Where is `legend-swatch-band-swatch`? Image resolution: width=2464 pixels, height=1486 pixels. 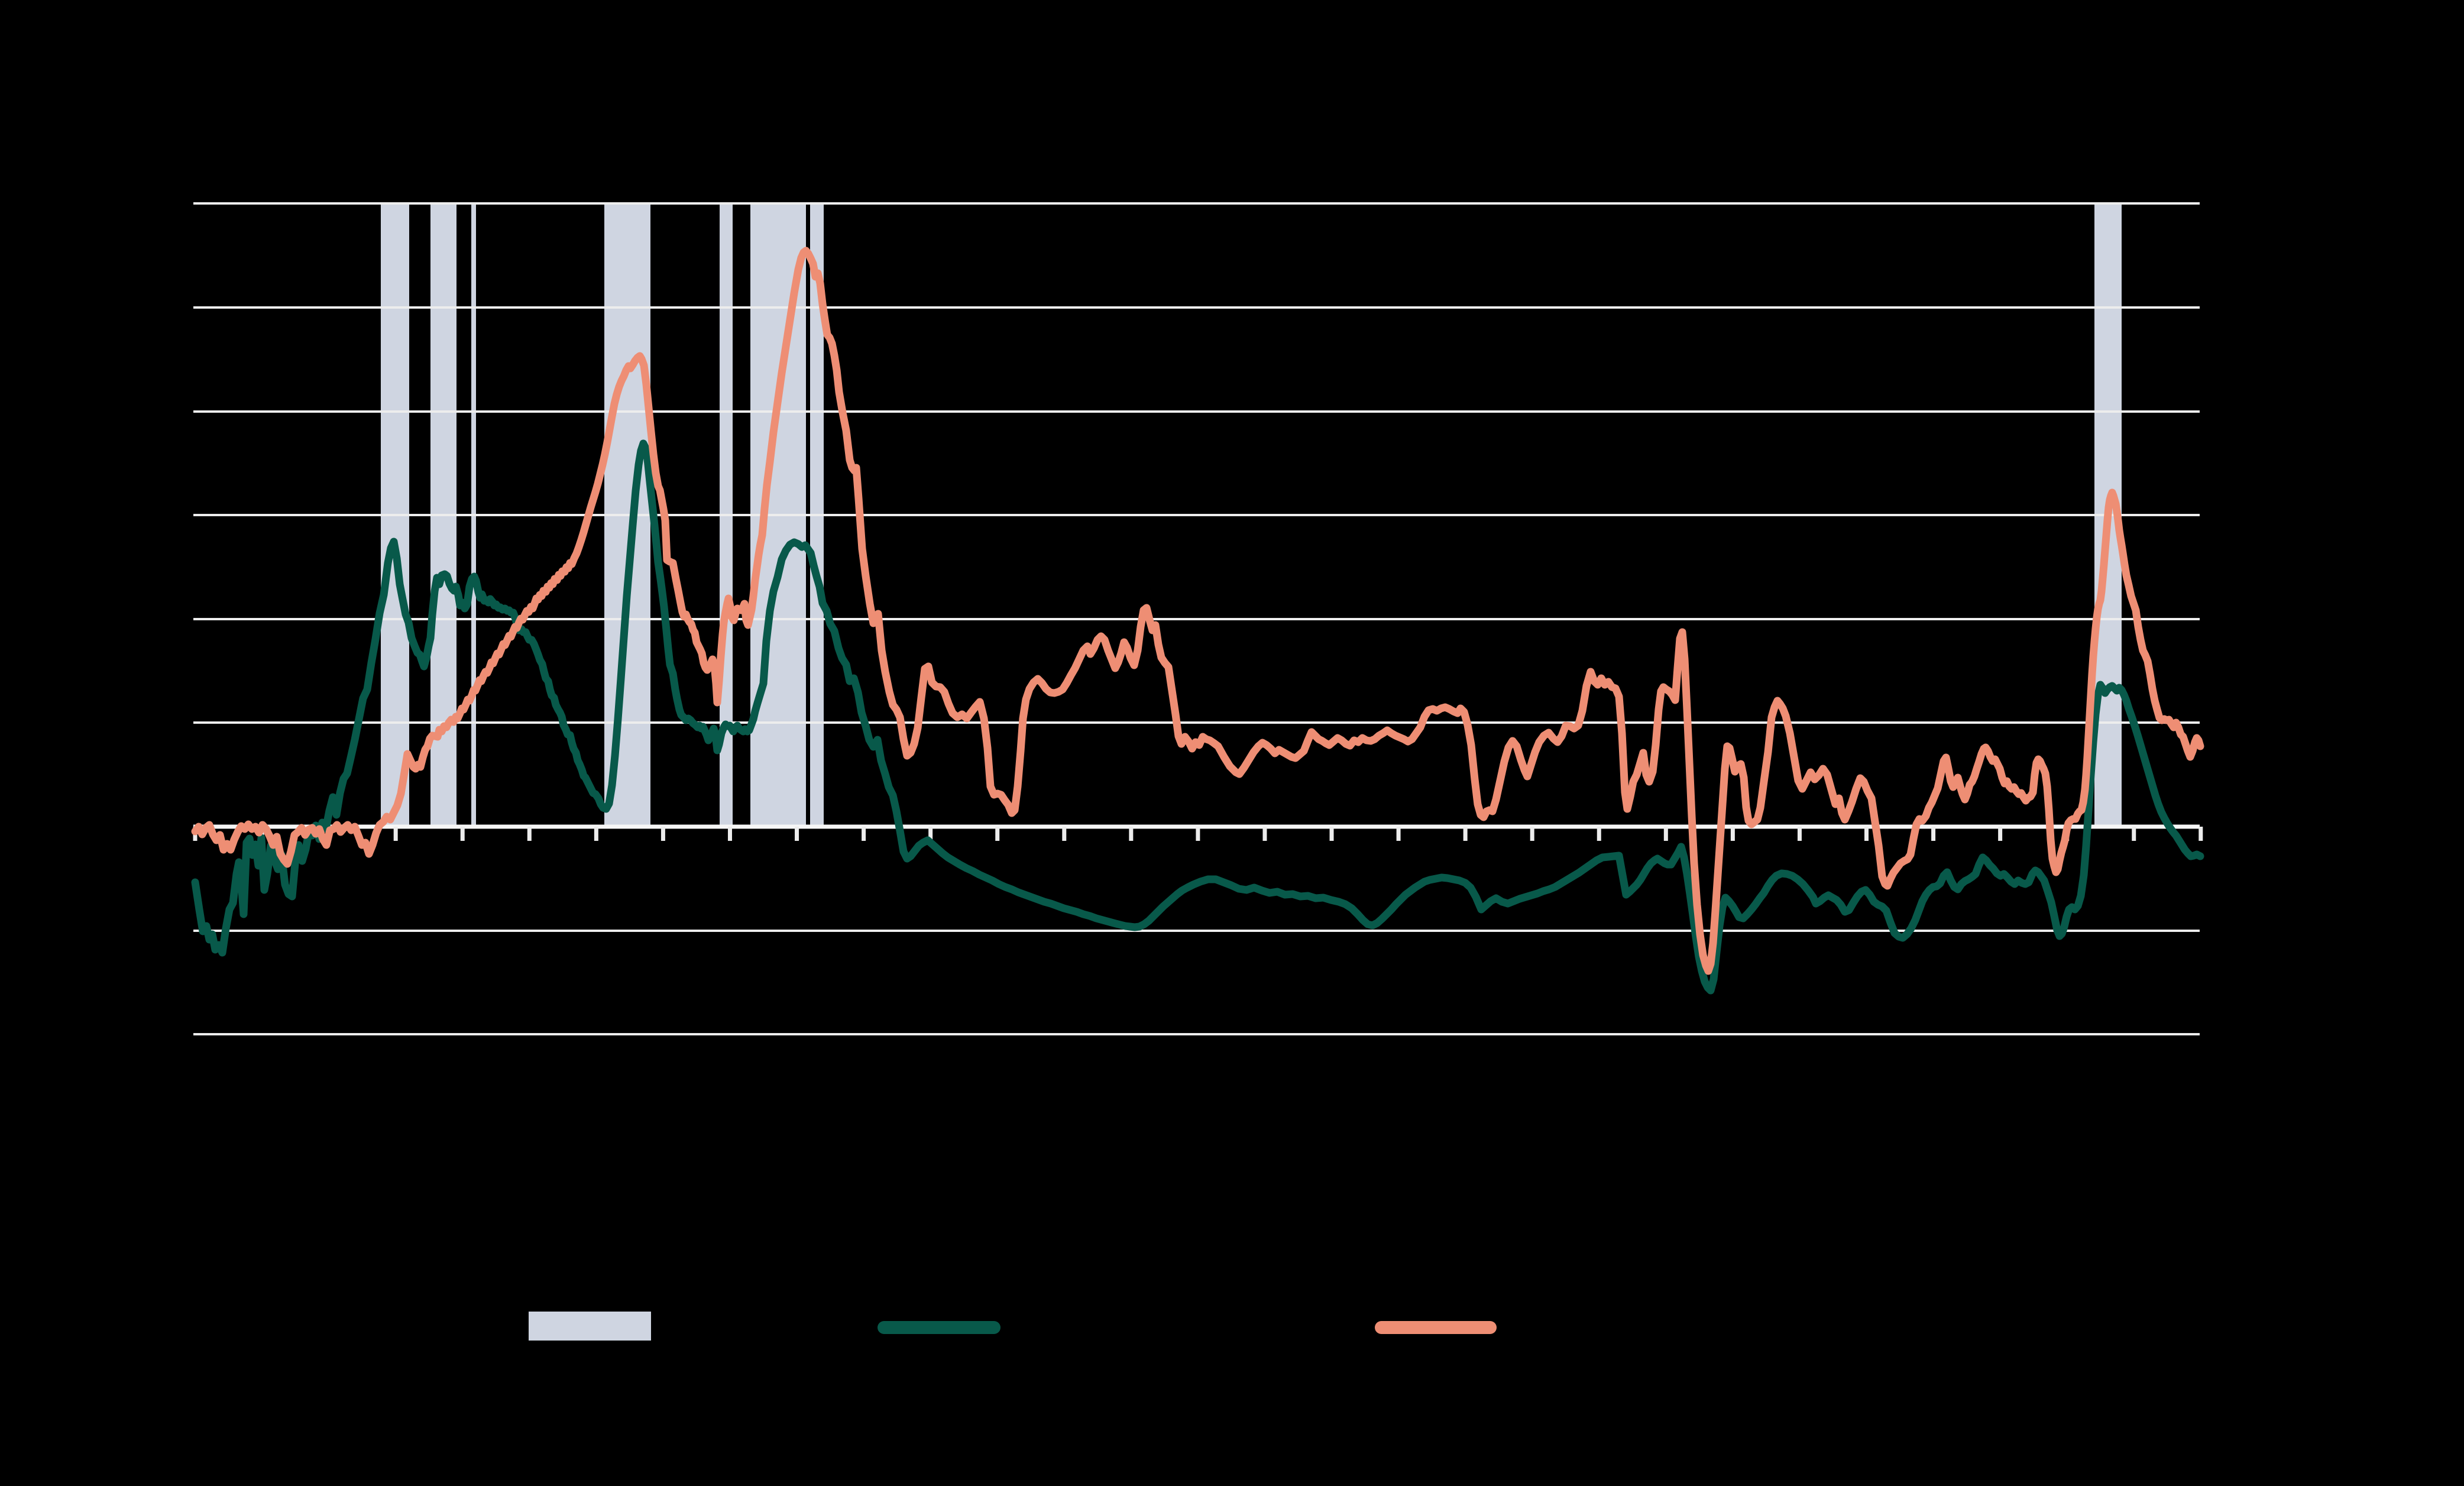
legend-swatch-band-swatch is located at coordinates (590, 1327).